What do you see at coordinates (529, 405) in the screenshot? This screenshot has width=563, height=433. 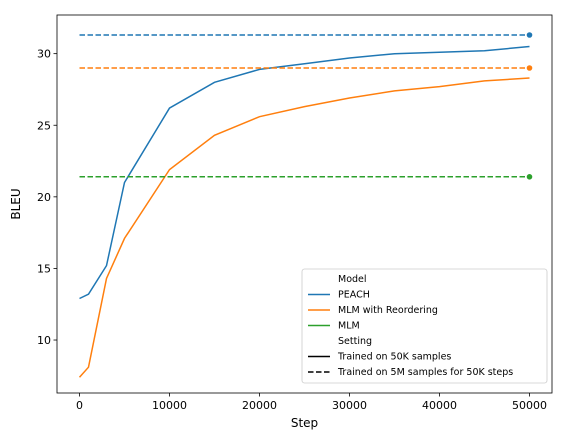 I see `x-tick-label: 50000` at bounding box center [529, 405].